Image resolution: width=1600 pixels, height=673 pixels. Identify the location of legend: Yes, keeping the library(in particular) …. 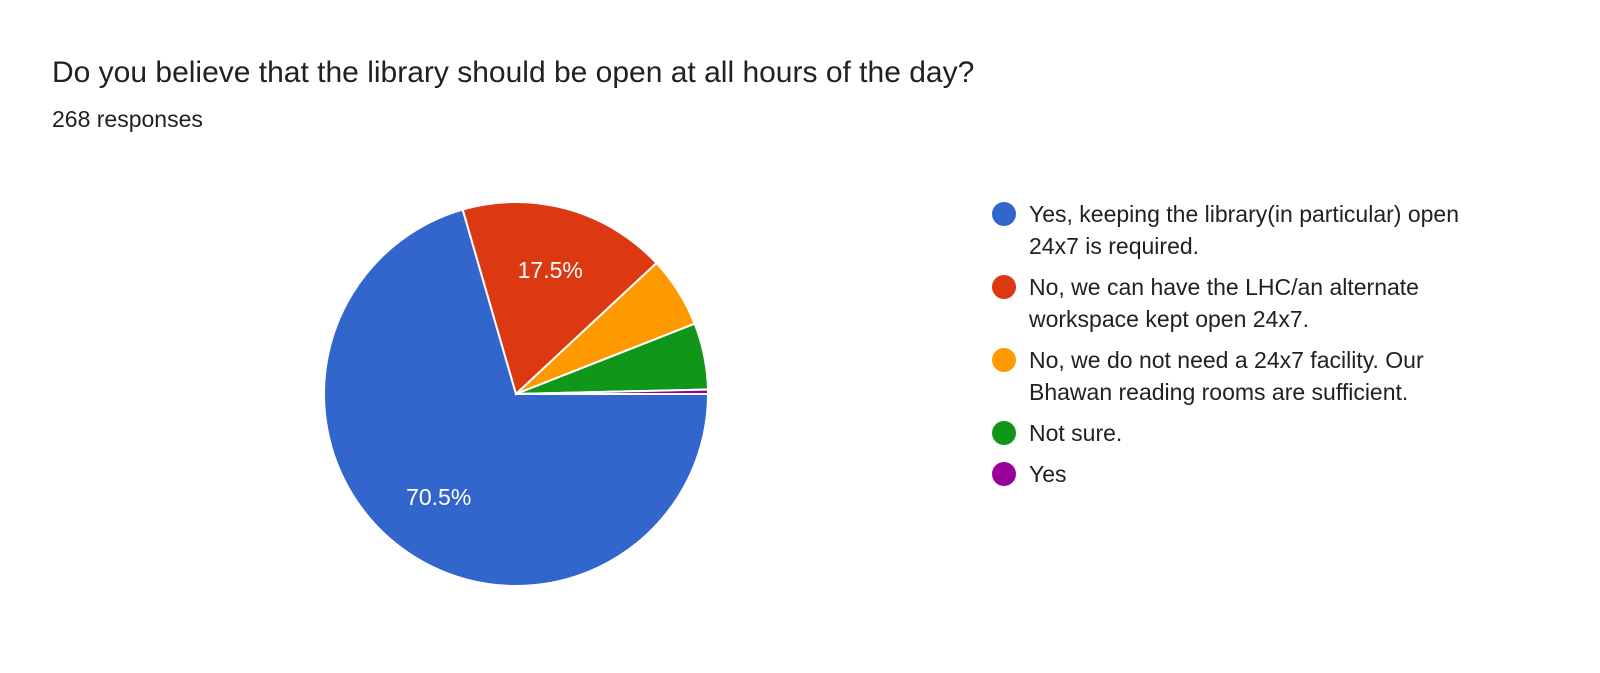
(1250, 348).